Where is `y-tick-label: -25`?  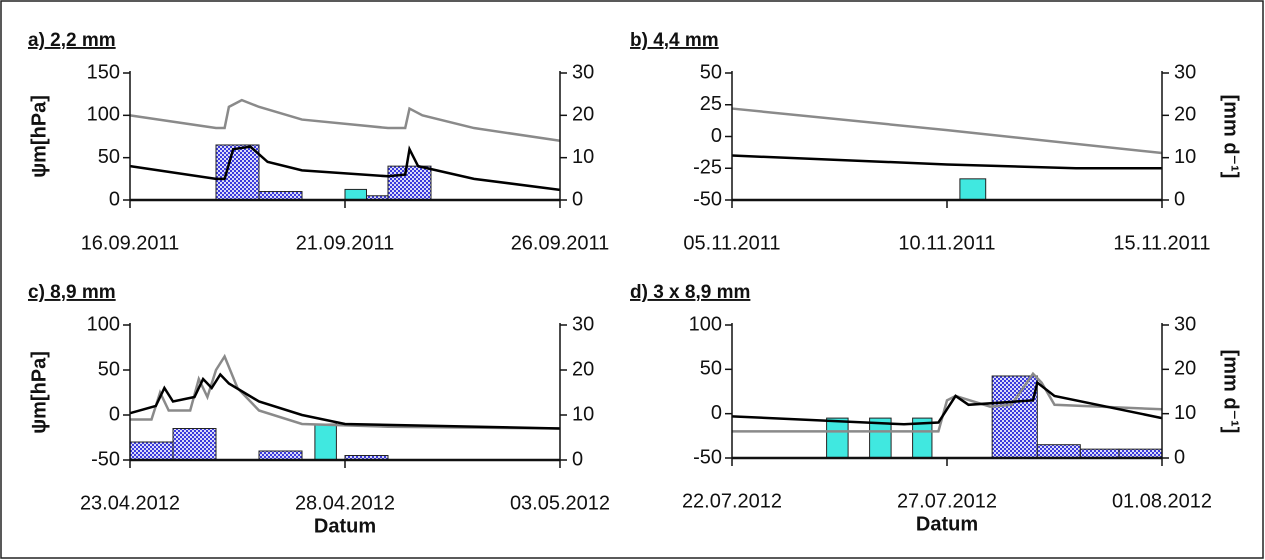
y-tick-label: -25 is located at coordinates (707, 168).